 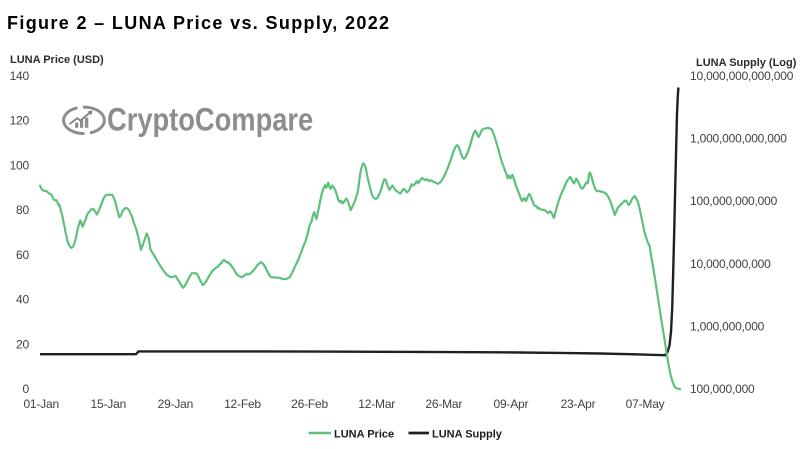 I want to click on svg-text: 120, so click(x=20, y=121).